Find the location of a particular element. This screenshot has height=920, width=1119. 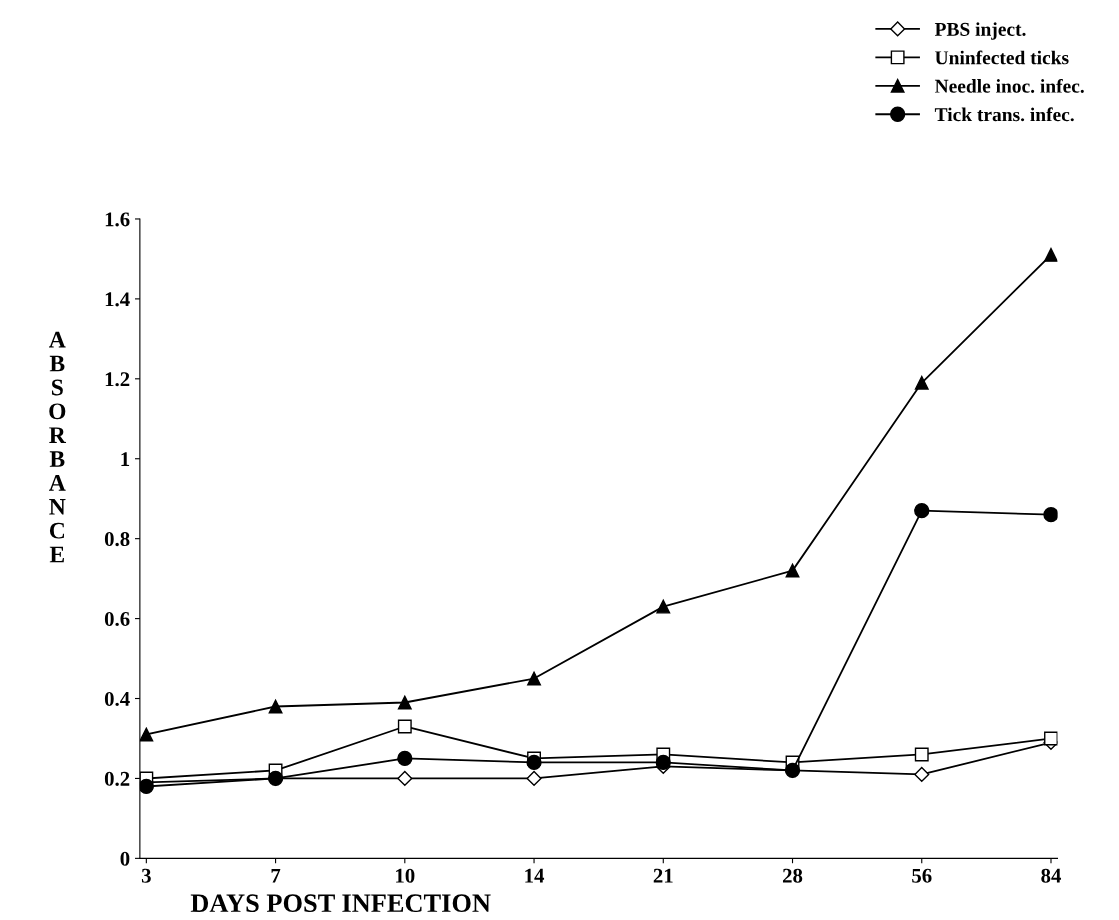

y-tick-label: 1.2 is located at coordinates (117, 379).